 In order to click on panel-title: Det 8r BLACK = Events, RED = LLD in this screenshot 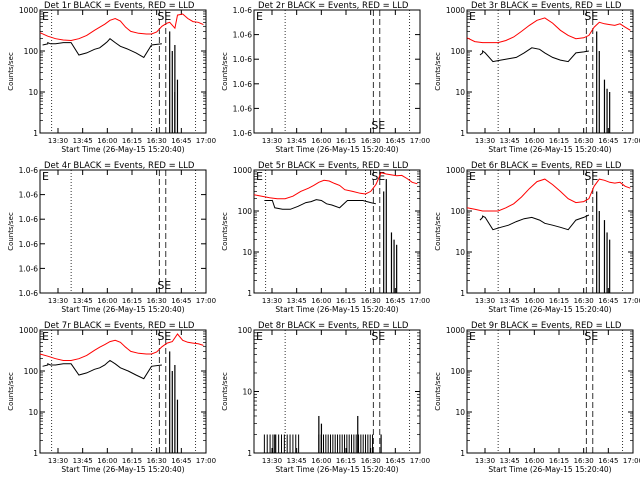, I will do `click(333, 326)`.